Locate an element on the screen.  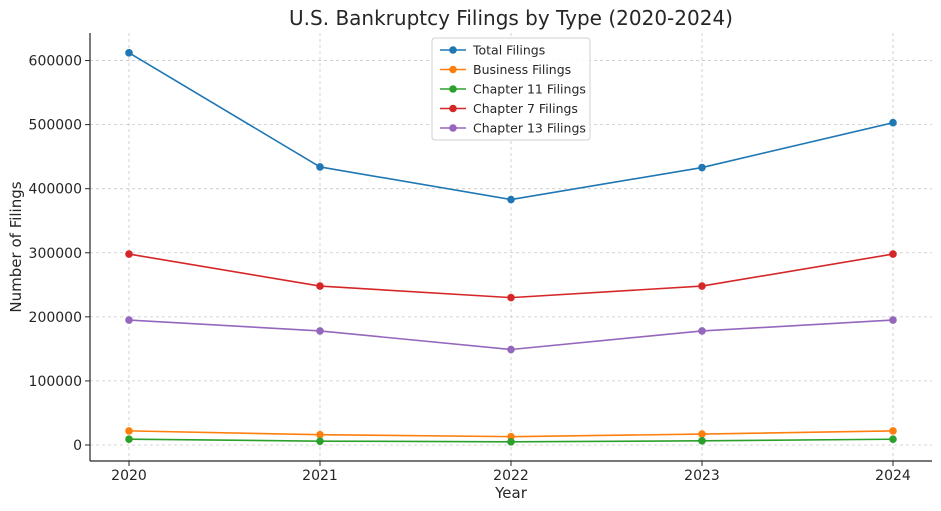
legend-label: Chapter 7 Filings is located at coordinates (525, 108).